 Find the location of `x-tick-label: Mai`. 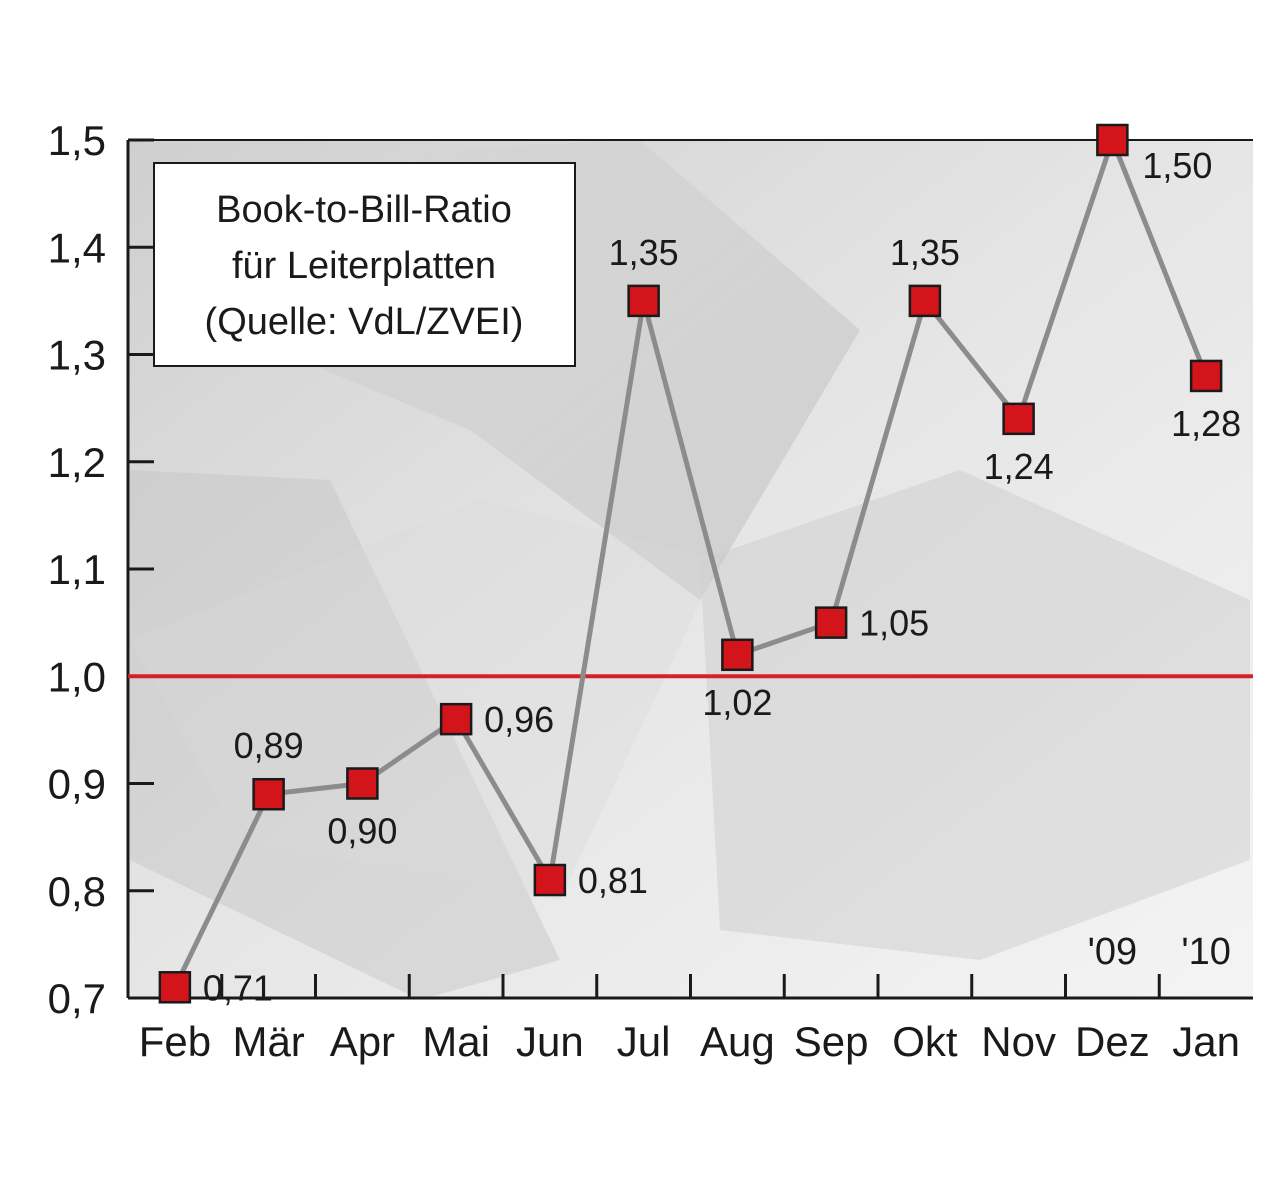

x-tick-label: Mai is located at coordinates (456, 1041).